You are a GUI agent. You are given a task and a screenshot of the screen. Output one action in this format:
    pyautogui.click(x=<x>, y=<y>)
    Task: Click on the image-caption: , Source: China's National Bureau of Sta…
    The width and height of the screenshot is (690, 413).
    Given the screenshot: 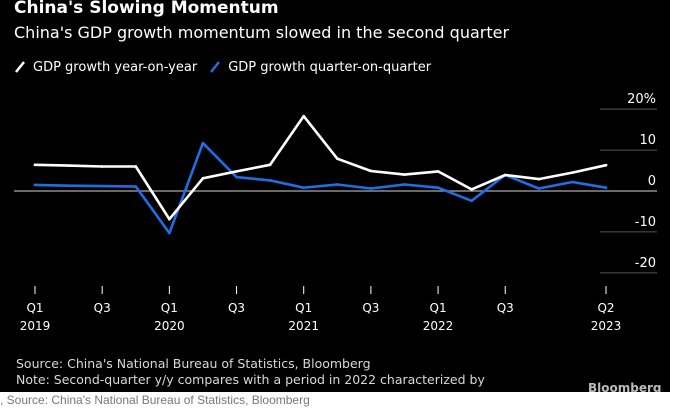 What is the action you would take?
    pyautogui.click(x=155, y=400)
    